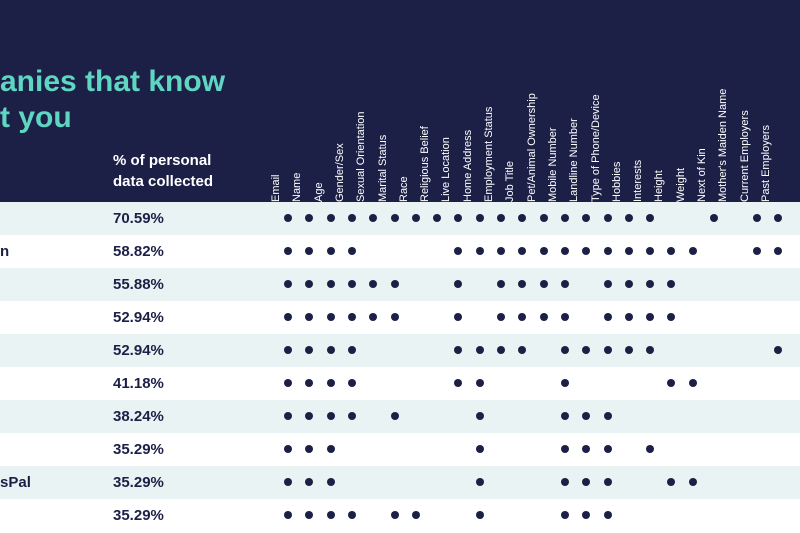 This screenshot has height=533, width=800. I want to click on column-label: Employment Status, so click(489, 154).